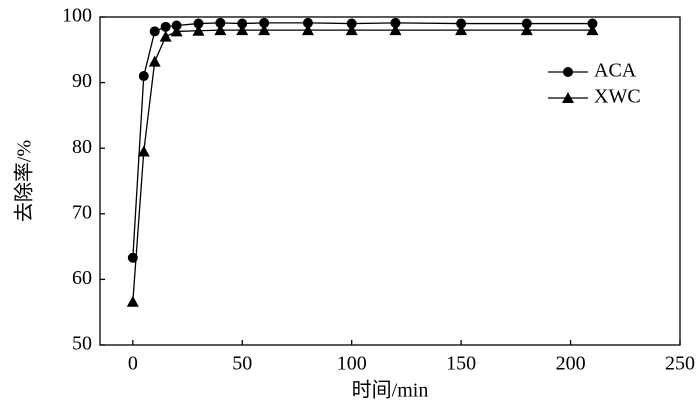 The height and width of the screenshot is (408, 700). Describe the element at coordinates (617, 97) in the screenshot. I see `legend-label: XWC` at that location.